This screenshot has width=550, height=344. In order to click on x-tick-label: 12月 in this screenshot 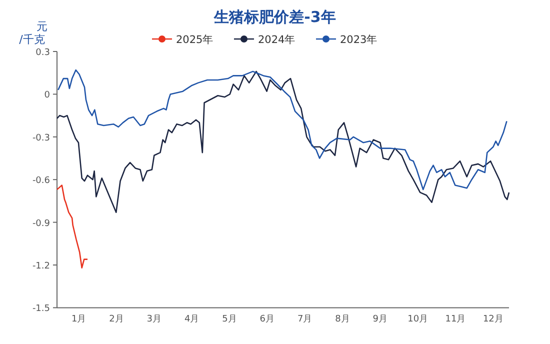, I will do `click(493, 319)`.